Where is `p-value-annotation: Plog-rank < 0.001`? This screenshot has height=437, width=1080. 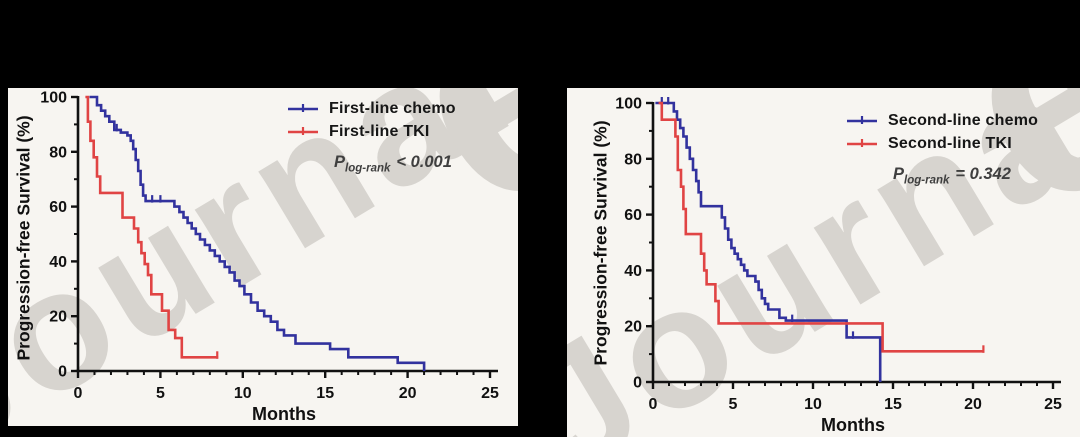
p-value-annotation: Plog-rank < 0.001 is located at coordinates (395, 163).